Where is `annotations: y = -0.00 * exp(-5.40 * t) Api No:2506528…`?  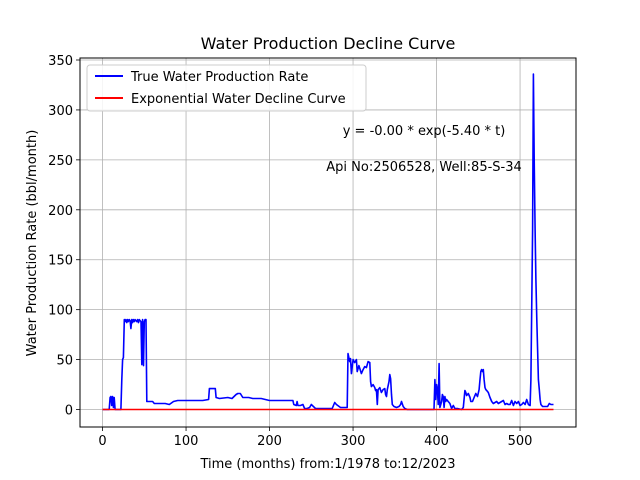 annotations: y = -0.00 * exp(-5.40 * t) Api No:2506528… is located at coordinates (424, 149).